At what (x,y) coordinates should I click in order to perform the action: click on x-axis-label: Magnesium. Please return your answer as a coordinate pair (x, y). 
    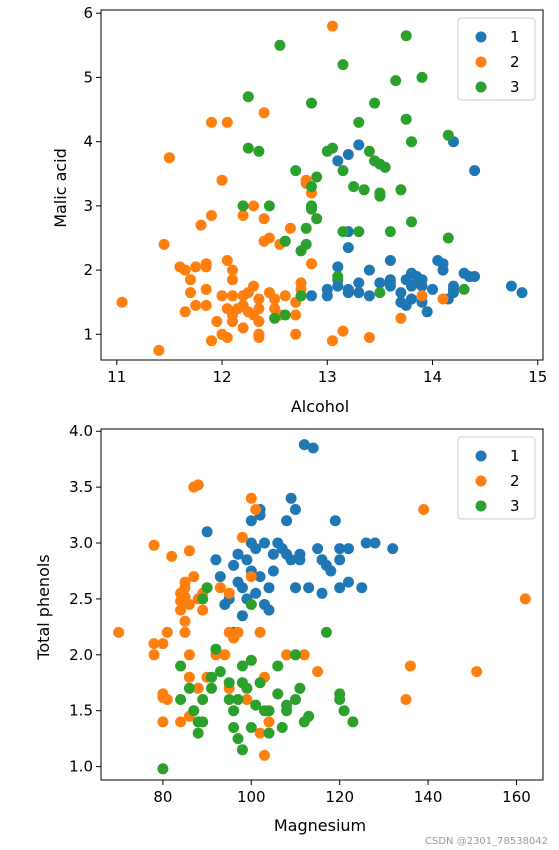
    Looking at the image, I should click on (320, 825).